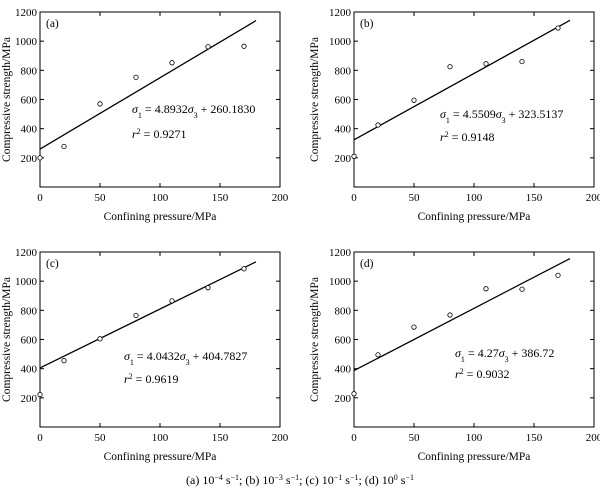 This screenshot has width=600, height=494. Describe the element at coordinates (159, 134) in the screenshot. I see `r-squared: r2 = 0.9271` at that location.